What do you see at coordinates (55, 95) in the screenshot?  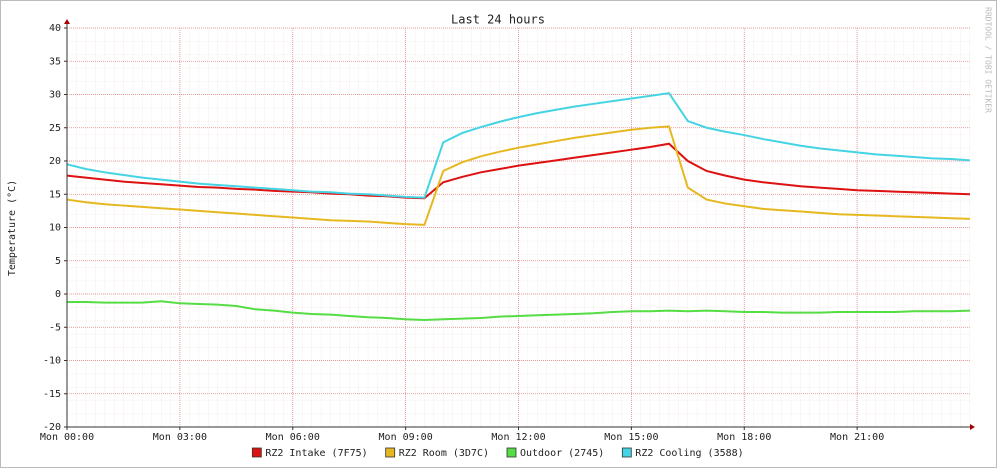 I see `y-tick-label: 30` at bounding box center [55, 95].